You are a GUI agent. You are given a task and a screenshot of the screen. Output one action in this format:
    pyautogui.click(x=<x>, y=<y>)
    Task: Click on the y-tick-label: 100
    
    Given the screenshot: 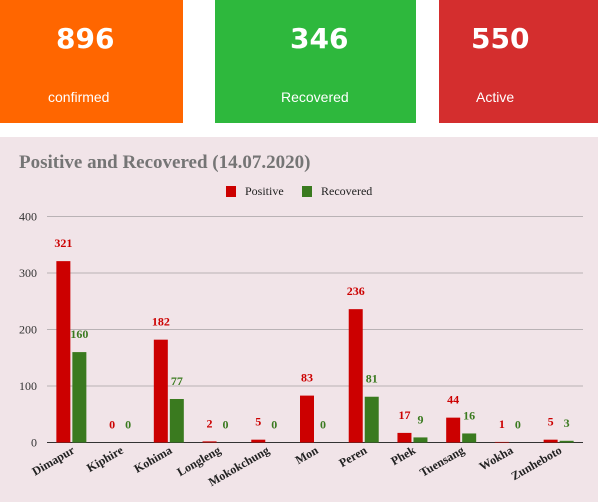 What is the action you would take?
    pyautogui.click(x=28, y=386)
    